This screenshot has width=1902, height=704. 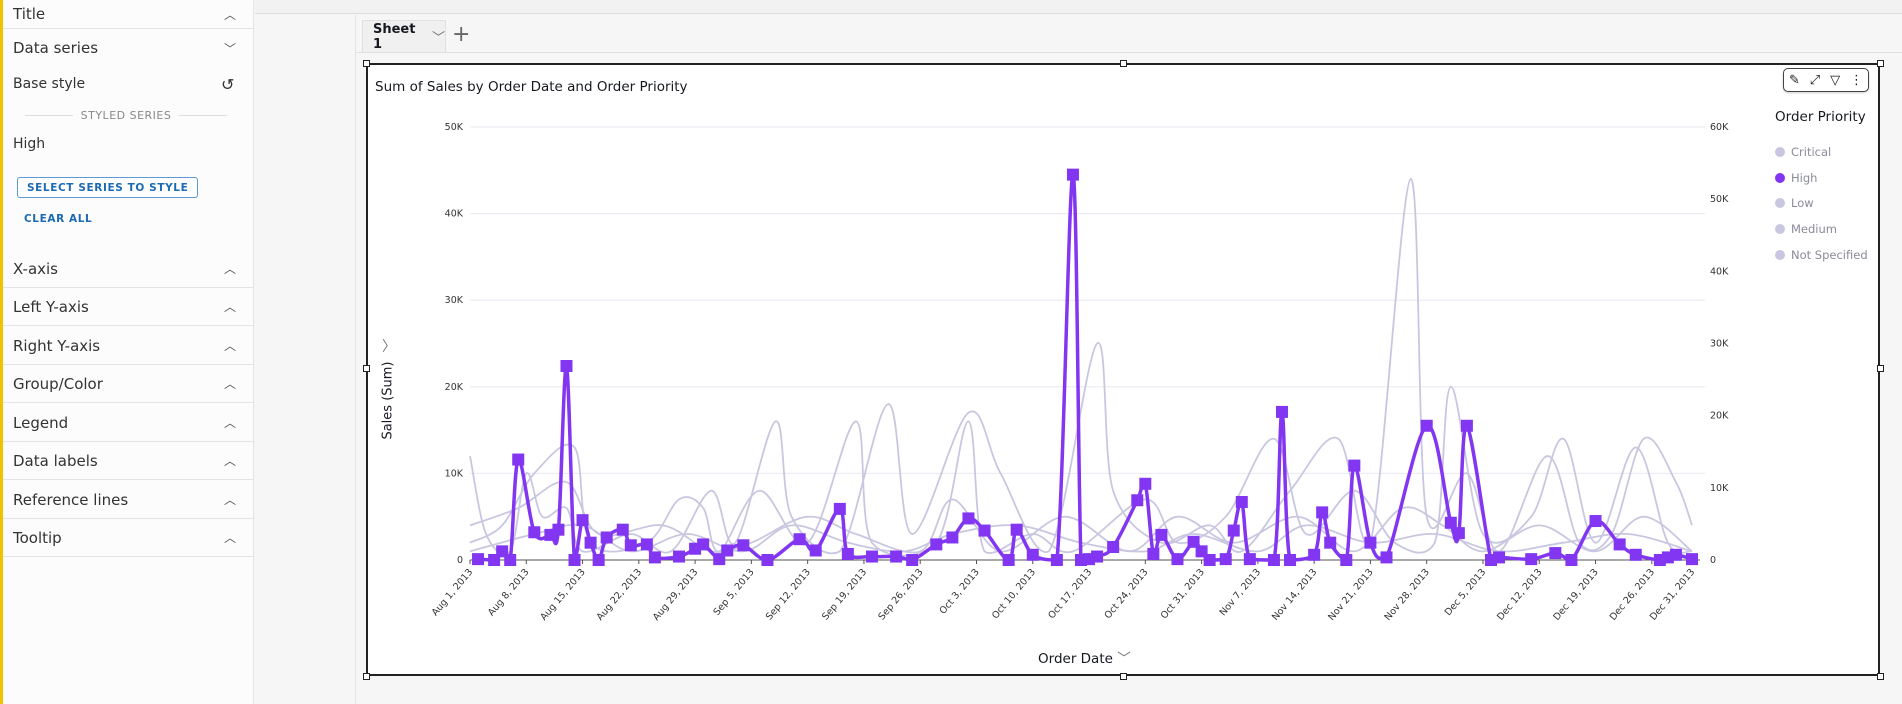 What do you see at coordinates (1794, 80) in the screenshot?
I see `pencil-icon: ✎` at bounding box center [1794, 80].